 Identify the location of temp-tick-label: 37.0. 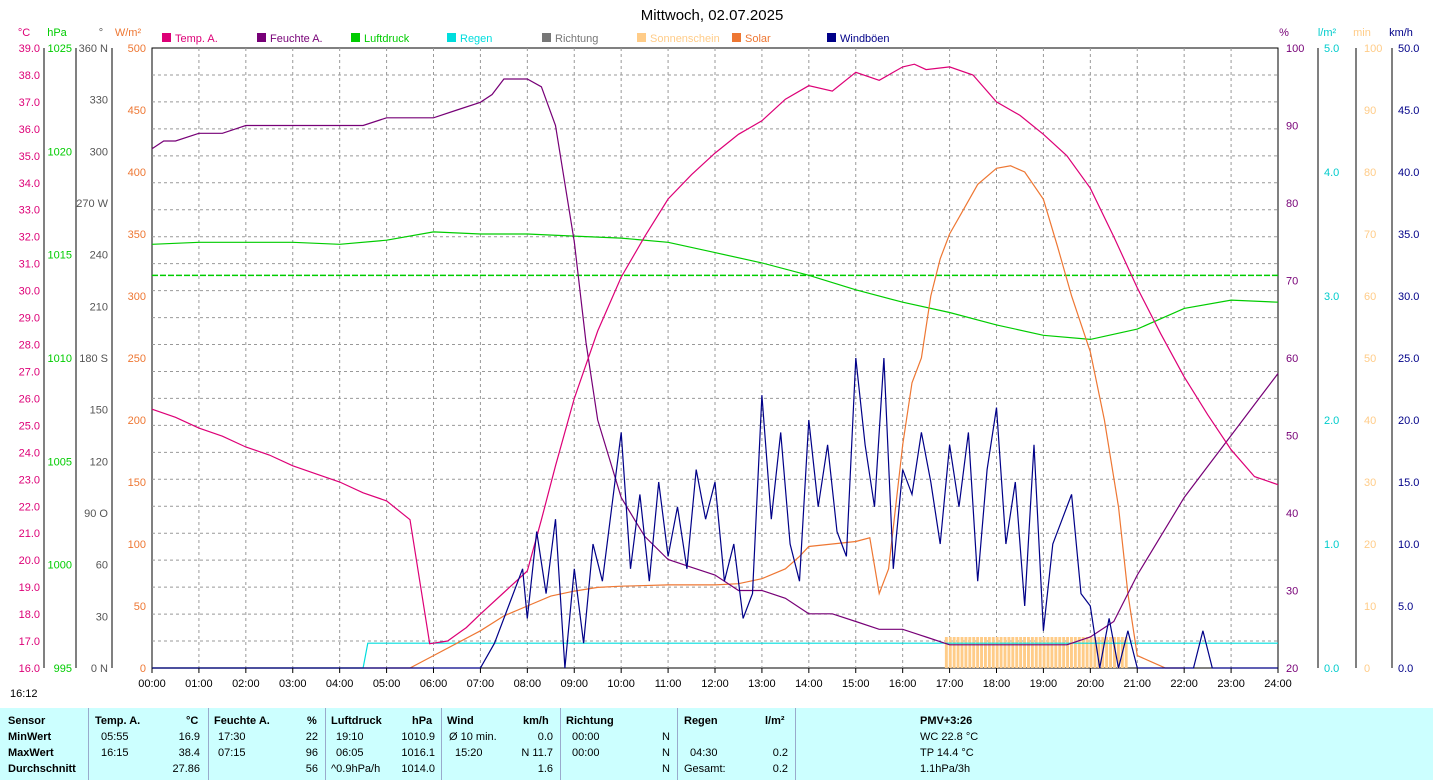
(29, 103).